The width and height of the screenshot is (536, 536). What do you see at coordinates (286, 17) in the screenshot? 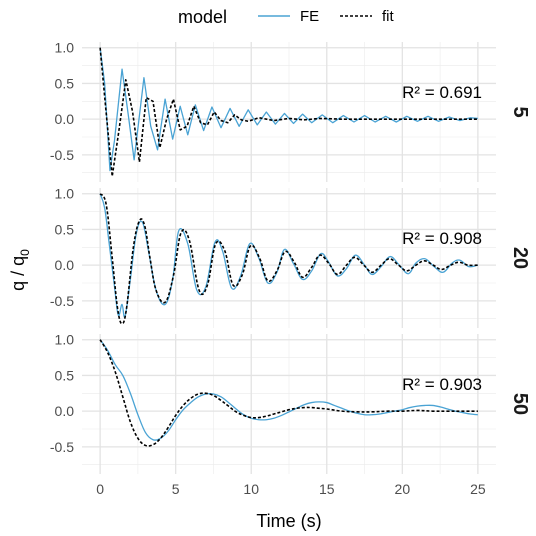
I see `legend: model FE fit` at bounding box center [286, 17].